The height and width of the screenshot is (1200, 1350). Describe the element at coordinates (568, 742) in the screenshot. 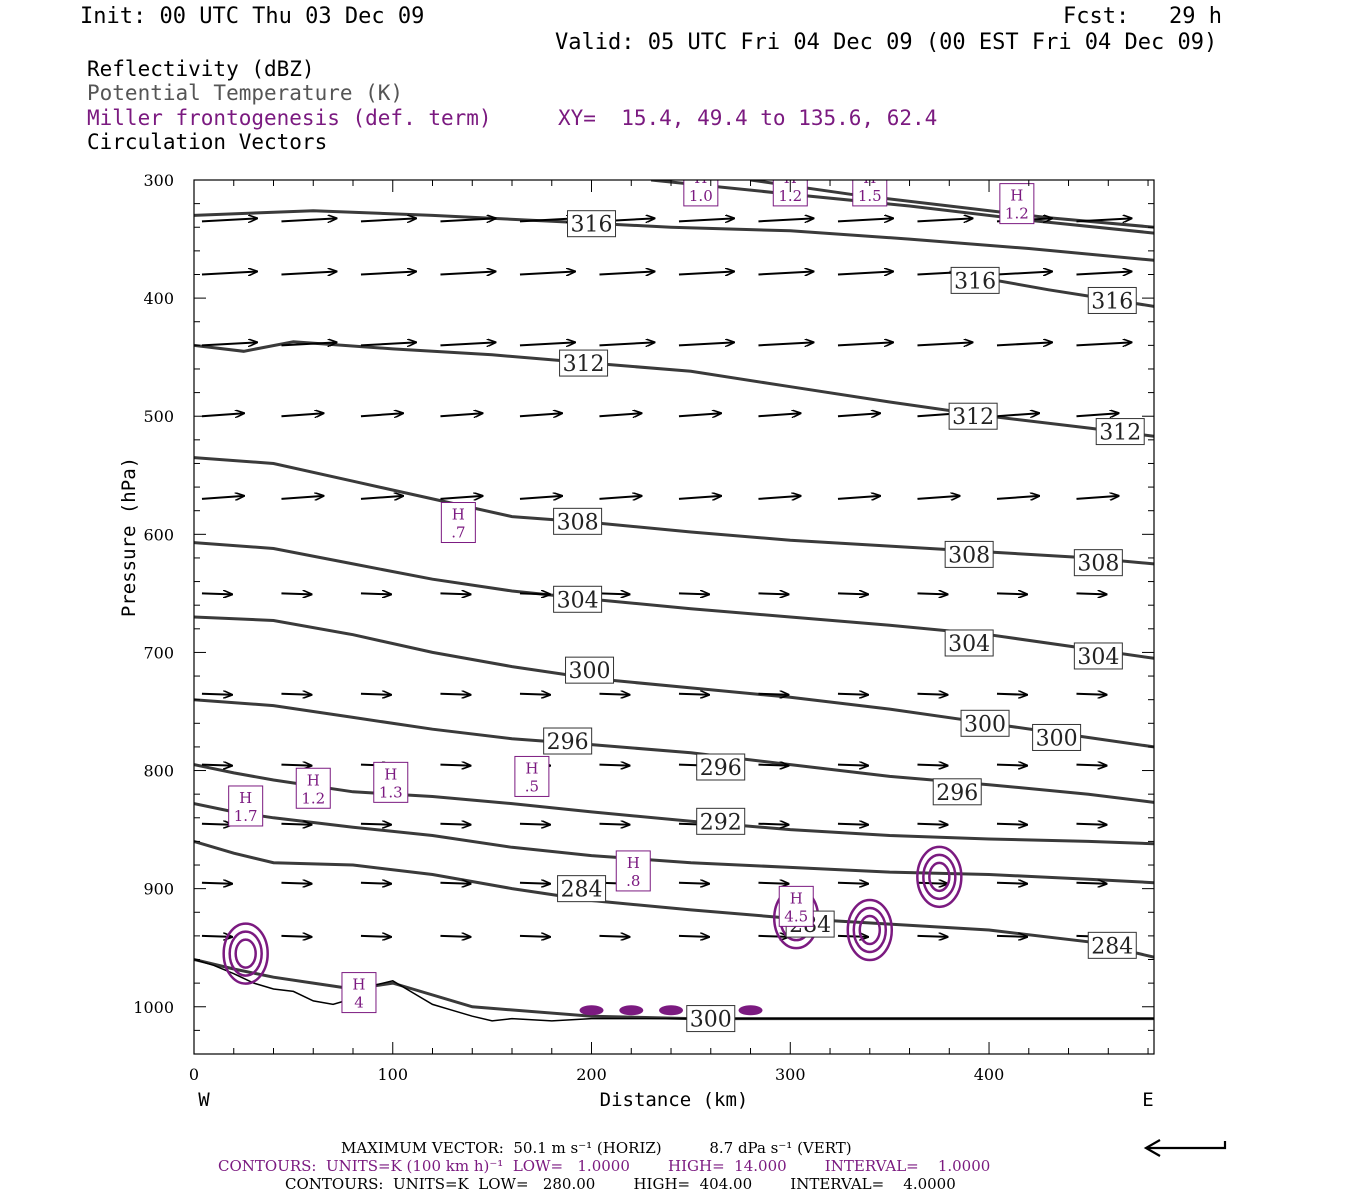

I see `theta-label: 296` at that location.